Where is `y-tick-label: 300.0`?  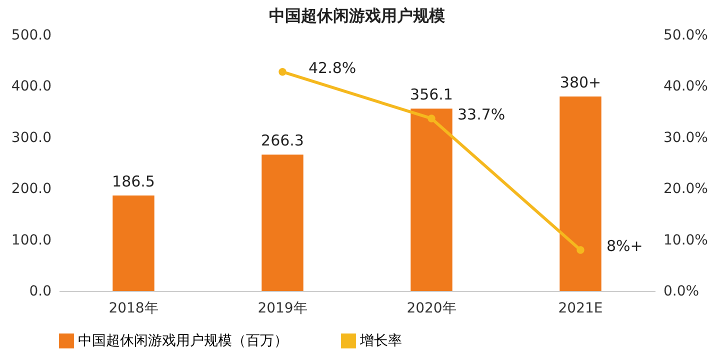
y-tick-label: 300.0 is located at coordinates (31, 138).